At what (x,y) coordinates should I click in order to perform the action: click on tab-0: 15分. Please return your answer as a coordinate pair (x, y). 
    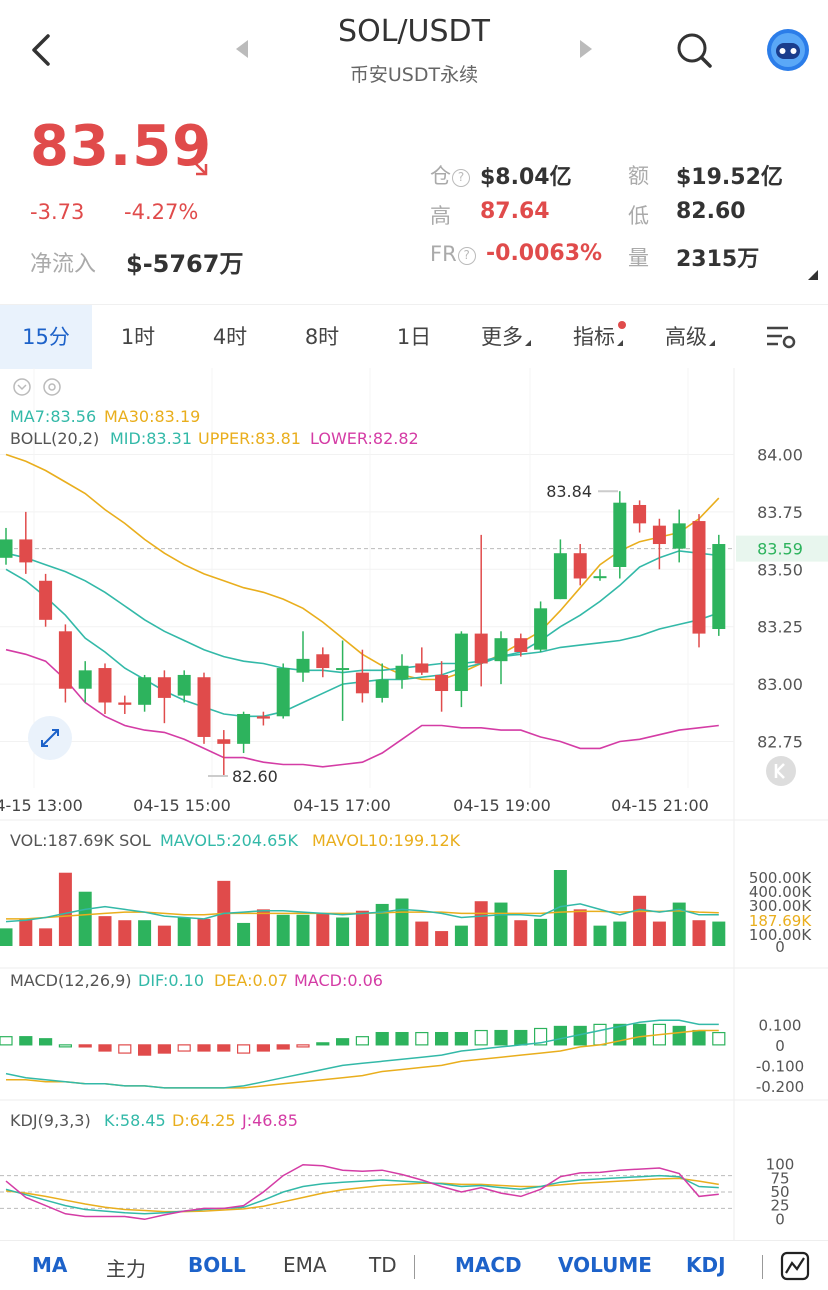
    Looking at the image, I should click on (46, 337).